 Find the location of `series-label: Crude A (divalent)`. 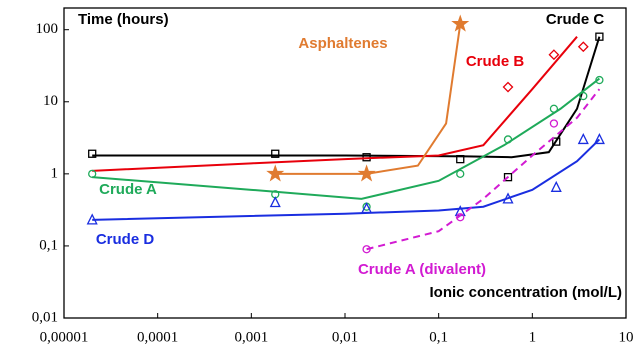

series-label: Crude A (divalent) is located at coordinates (422, 269).